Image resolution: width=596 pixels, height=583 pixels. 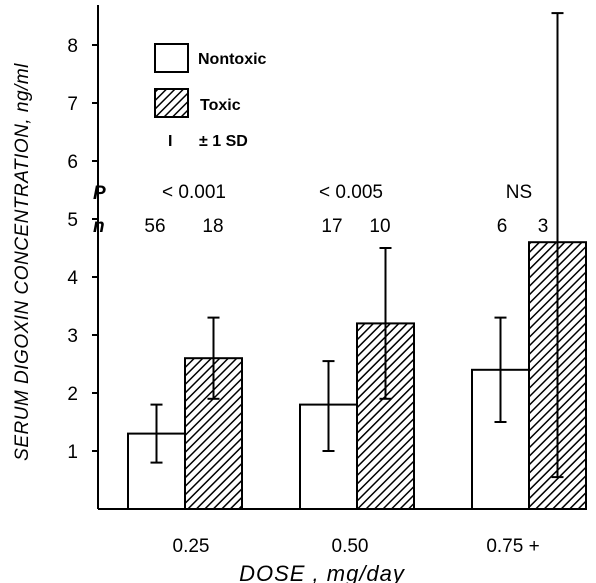 What do you see at coordinates (72, 162) in the screenshot?
I see `y-tick-label: 6` at bounding box center [72, 162].